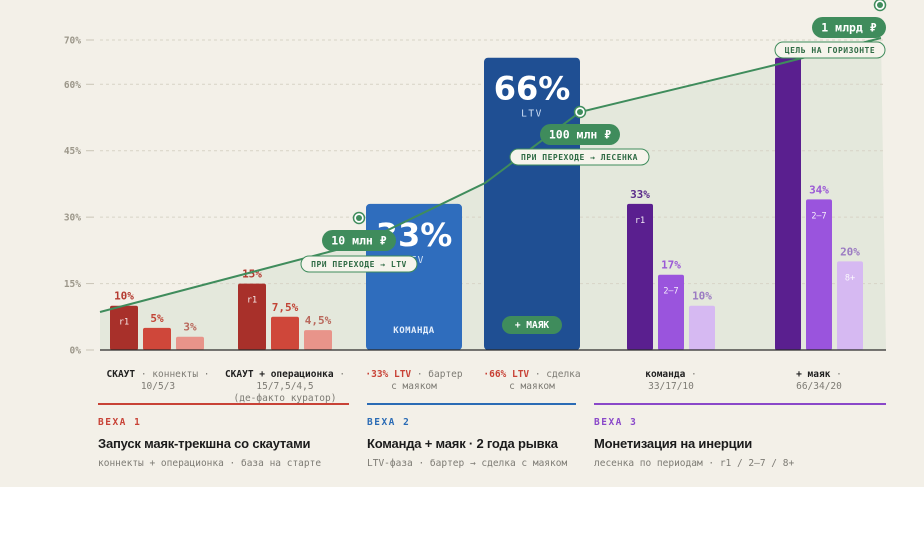  Describe the element at coordinates (850, 251) in the screenshot. I see `bar-value-label: 20%` at that location.